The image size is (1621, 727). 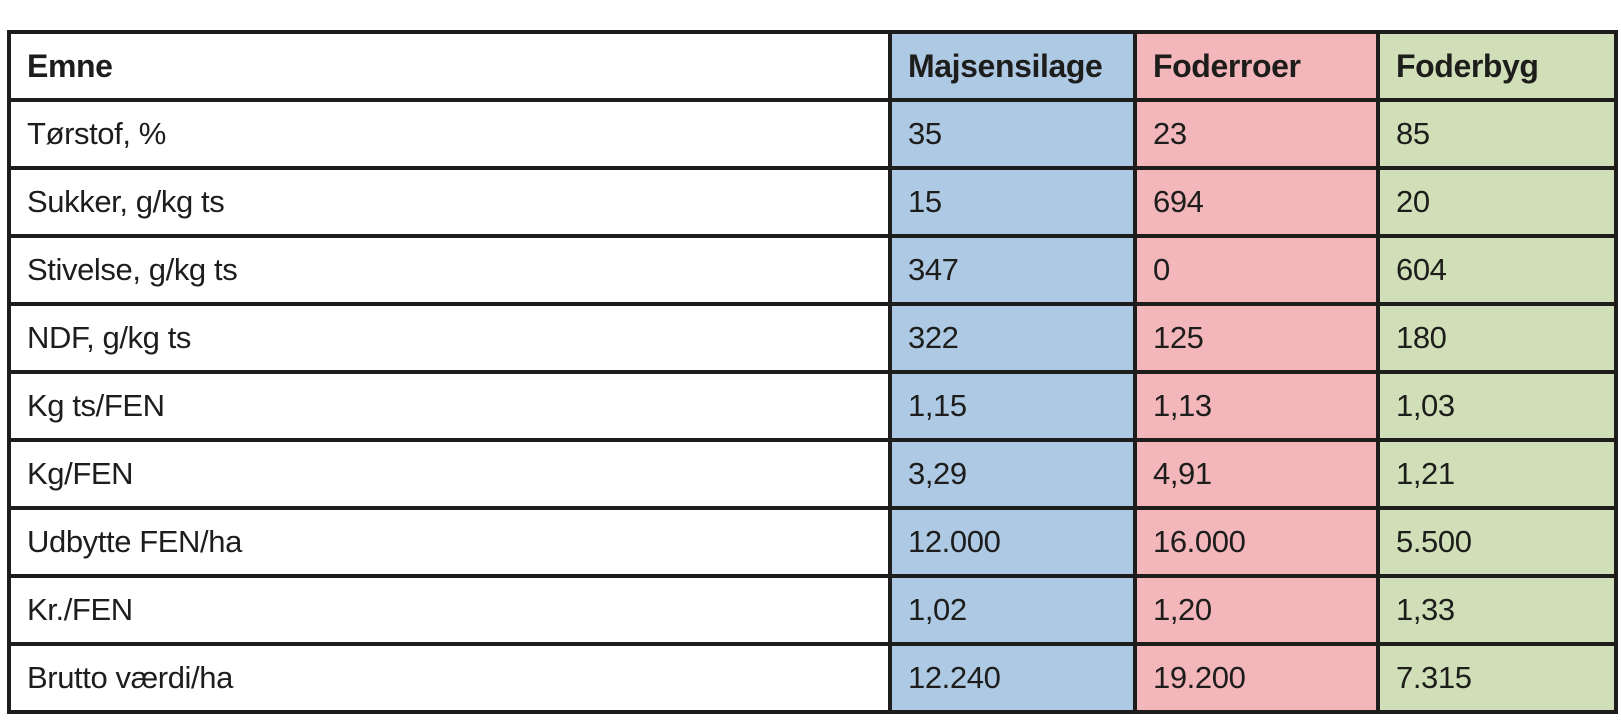 What do you see at coordinates (1497, 134) in the screenshot?
I see `value-cell: 85` at bounding box center [1497, 134].